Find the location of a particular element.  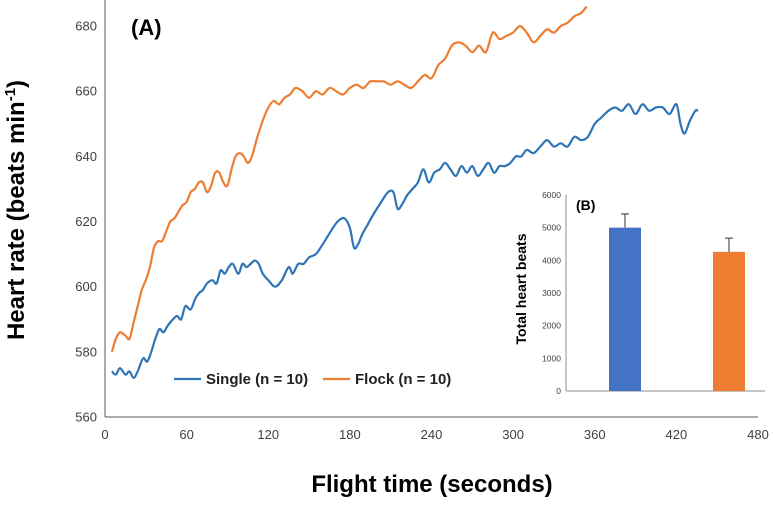

legend-label: Flock (n = 10) is located at coordinates (403, 379).